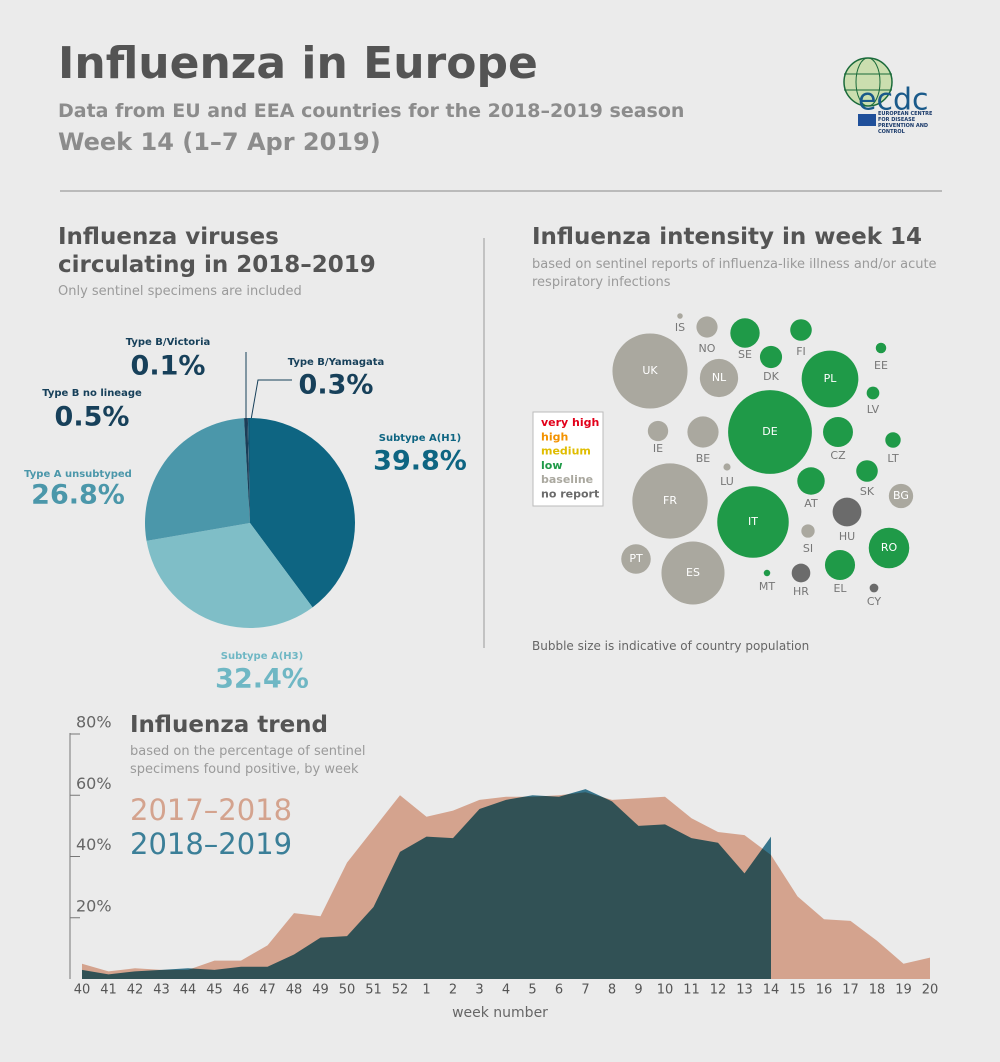  Describe the element at coordinates (693, 572) in the screenshot. I see `bubble-label: ES` at that location.